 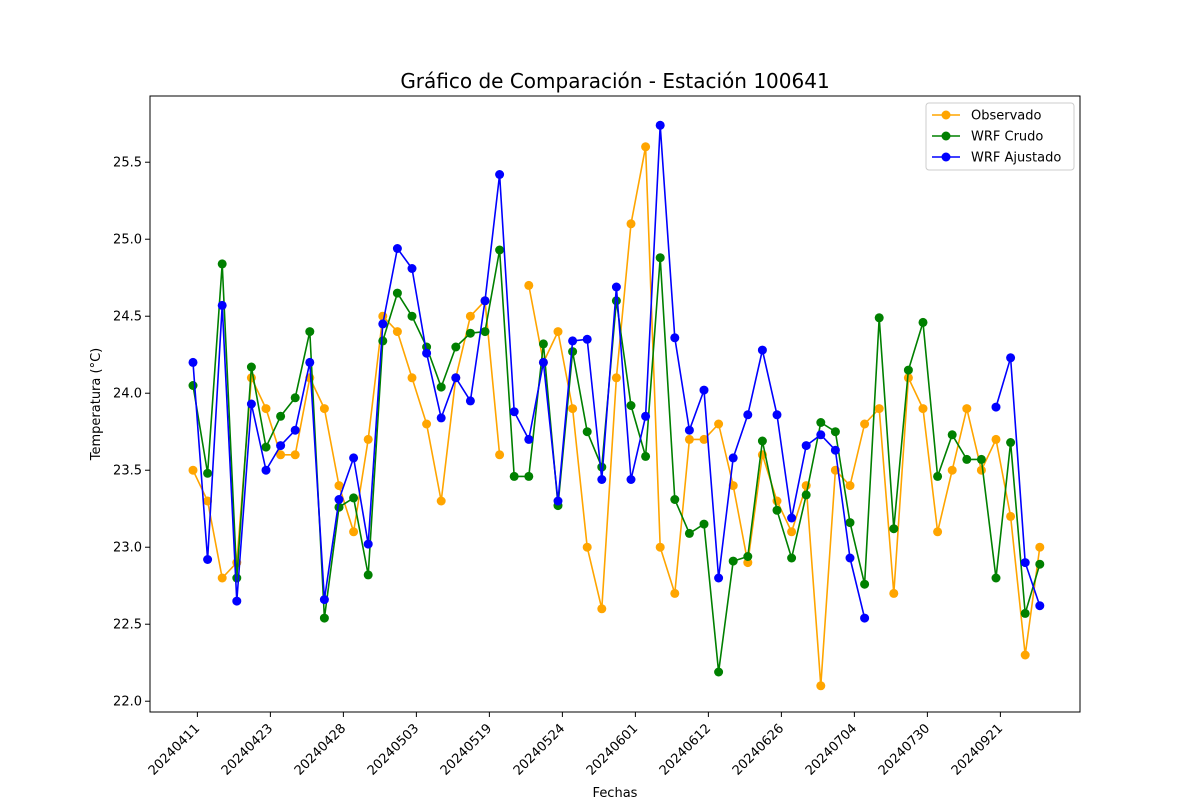 What do you see at coordinates (131, 433) in the screenshot?
I see `y-axis: 22.0 22.5 23.0 23.5 24.0 24.5 25.0 25.5` at bounding box center [131, 433].